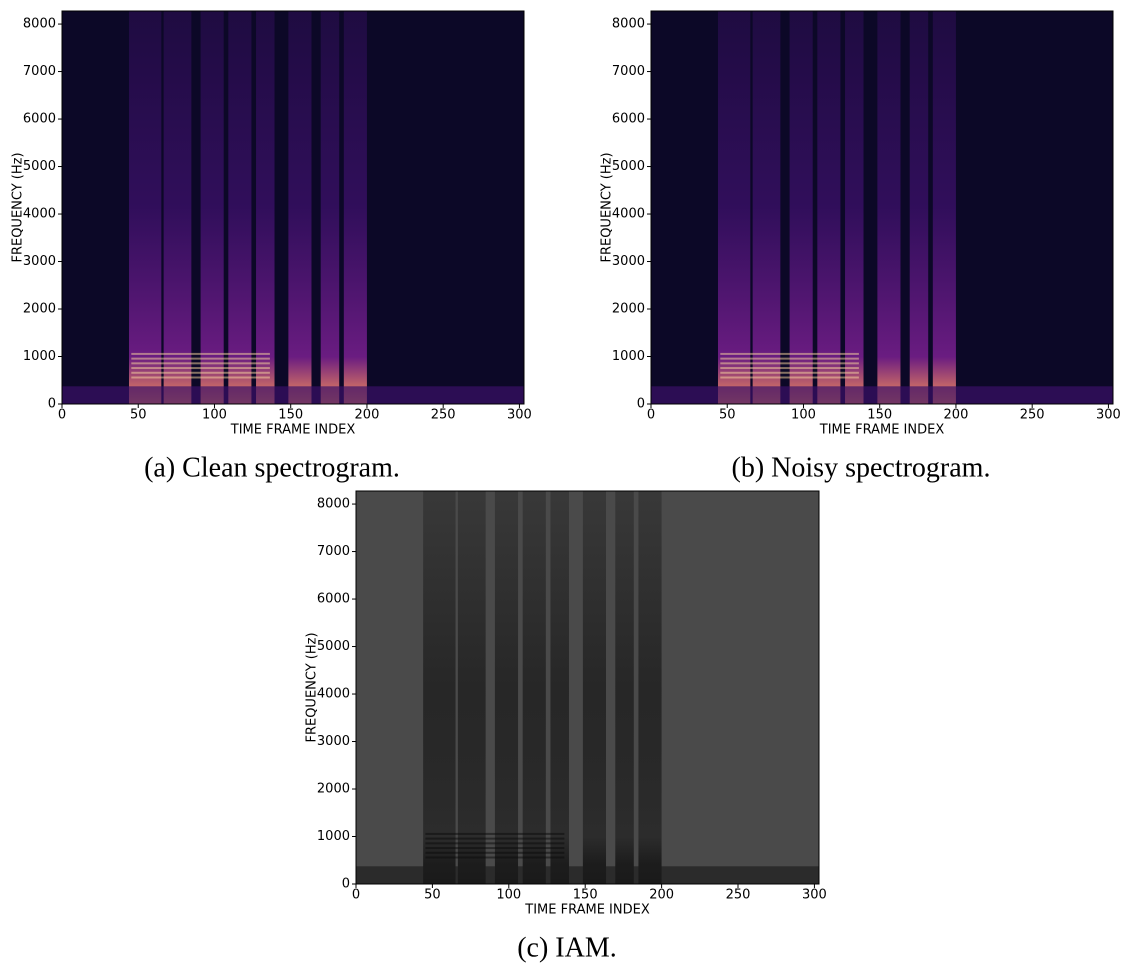 The width and height of the screenshot is (1128, 964). I want to click on caption: (b) Noisy spectrogram., so click(861, 467).